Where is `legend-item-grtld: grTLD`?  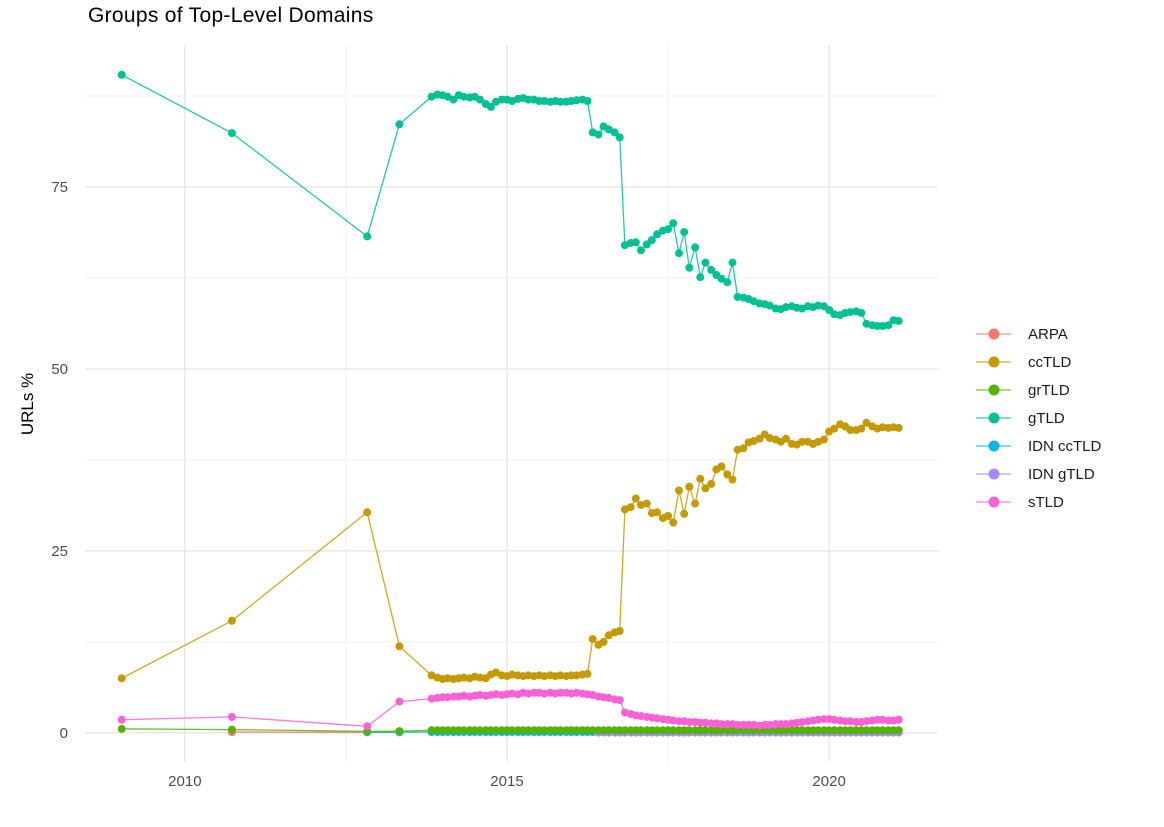 legend-item-grtld: grTLD is located at coordinates (1038, 390).